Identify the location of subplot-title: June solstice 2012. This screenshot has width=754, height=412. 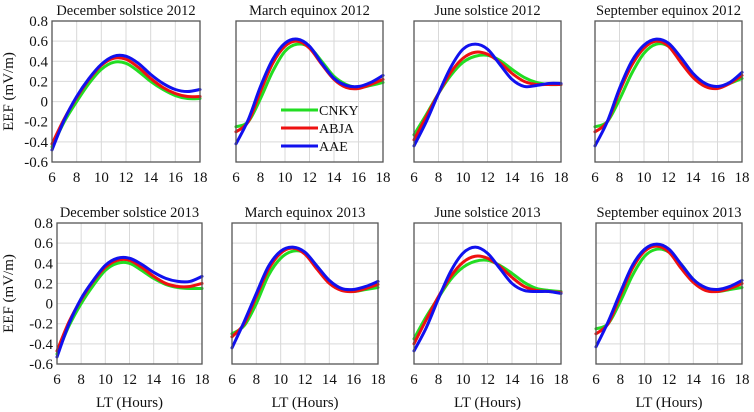
(487, 11).